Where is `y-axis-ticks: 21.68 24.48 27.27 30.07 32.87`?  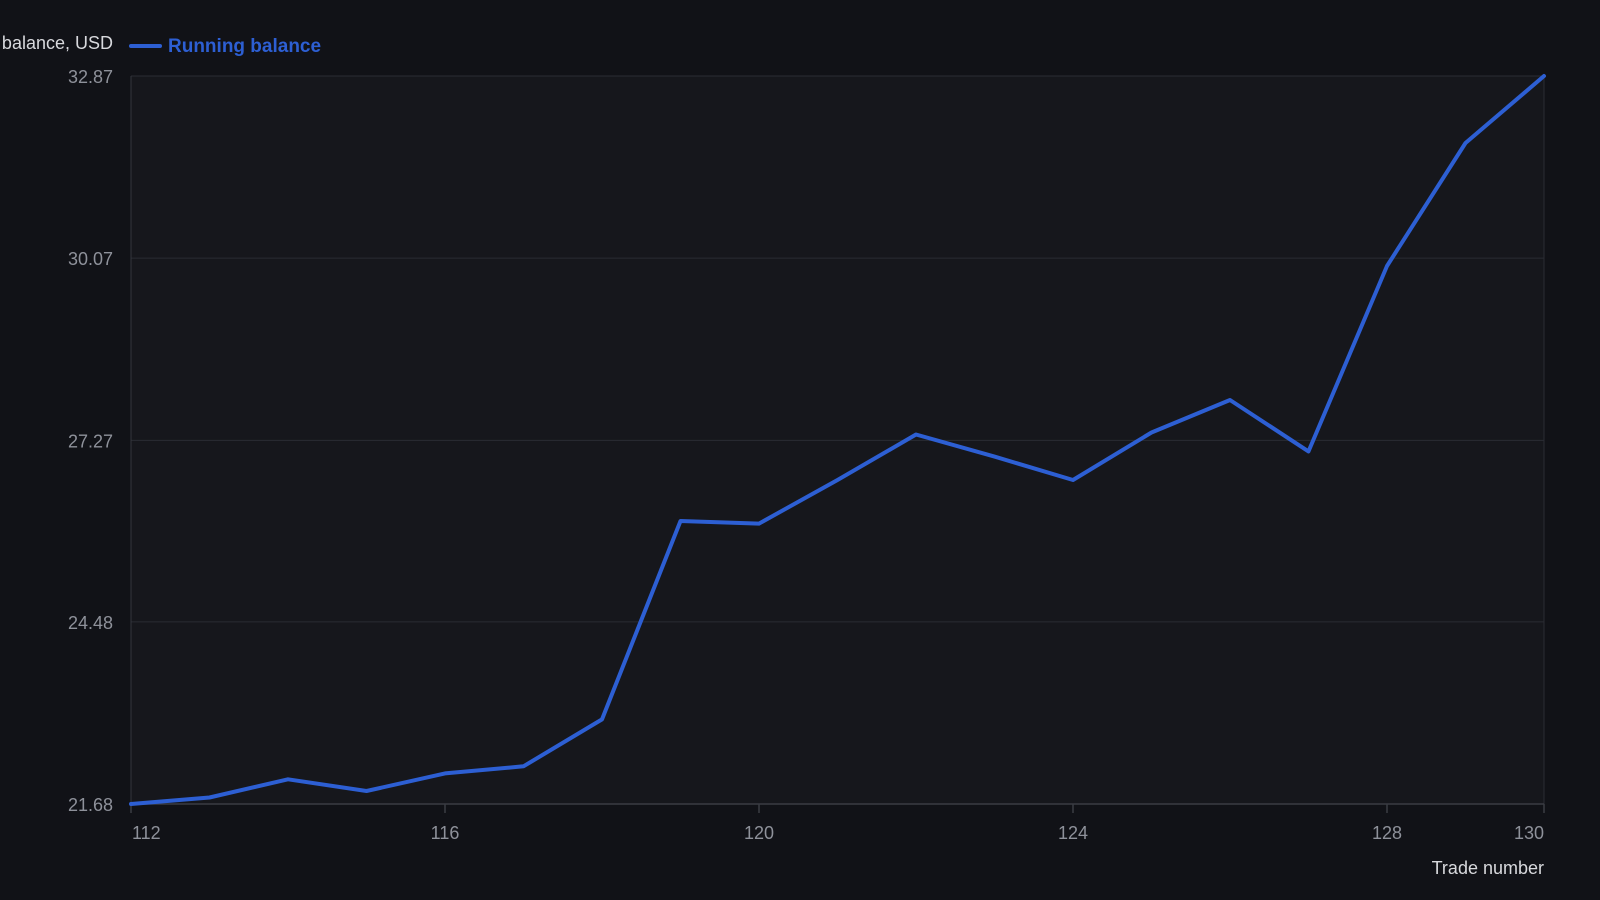 y-axis-ticks: 21.68 24.48 27.27 30.07 32.87 is located at coordinates (90, 441).